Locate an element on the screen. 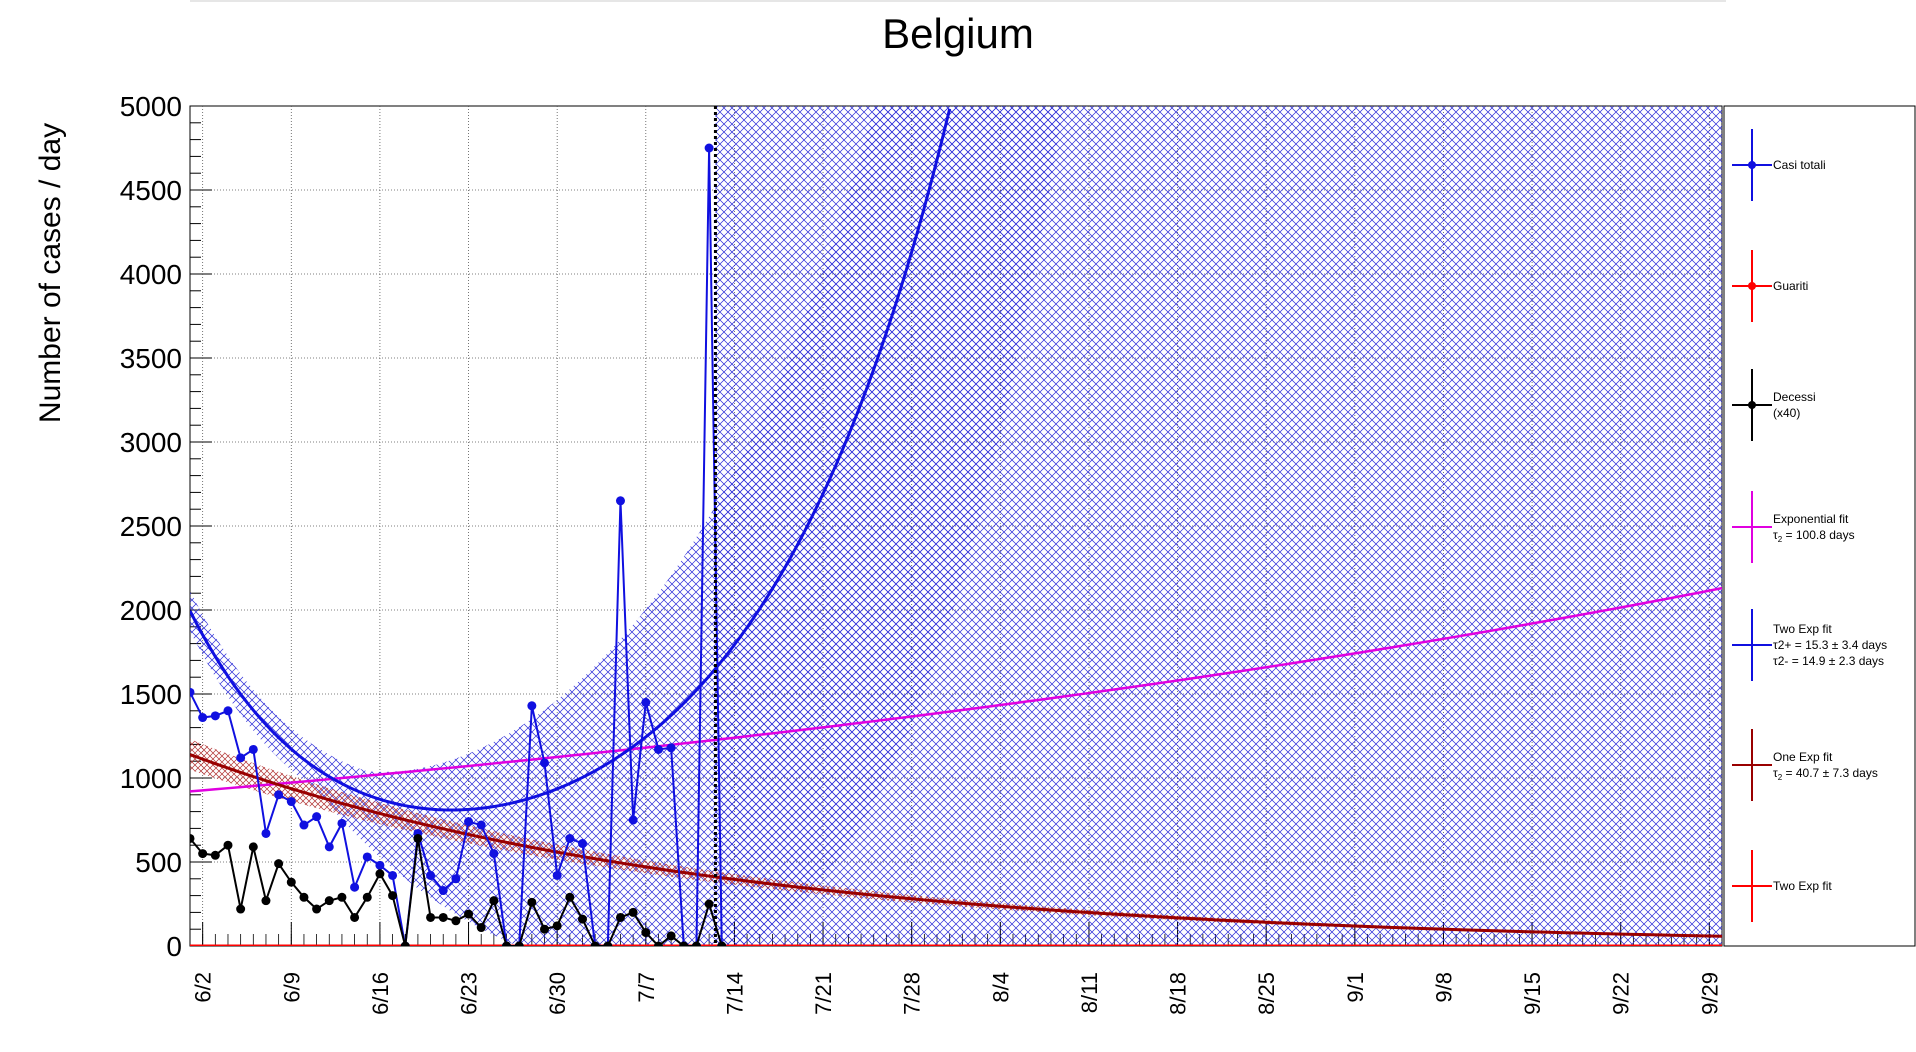 Image resolution: width=1916 pixels, height=1052 pixels. x-tick-label: 7/7 is located at coordinates (646, 987).